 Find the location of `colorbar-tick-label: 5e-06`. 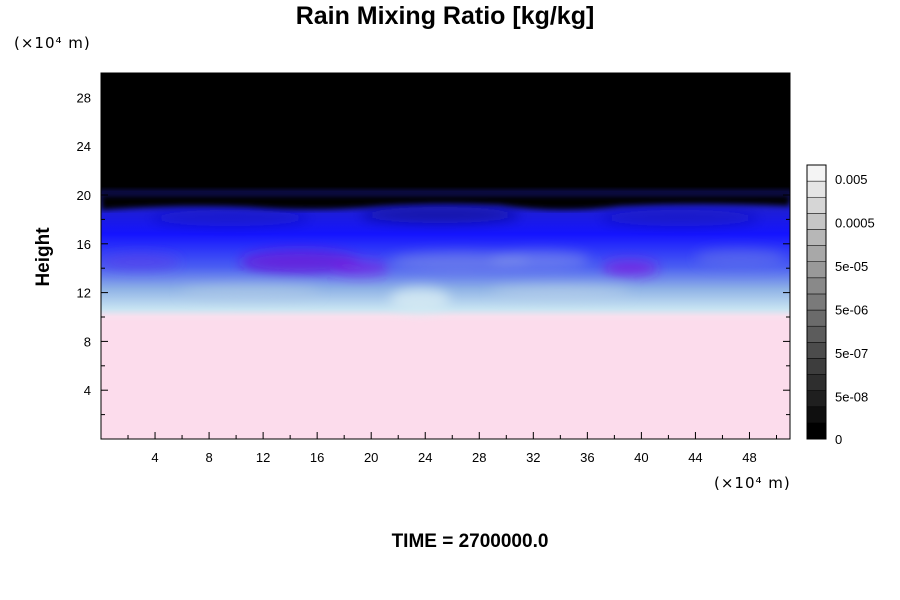

colorbar-tick-label: 5e-06 is located at coordinates (851, 310).